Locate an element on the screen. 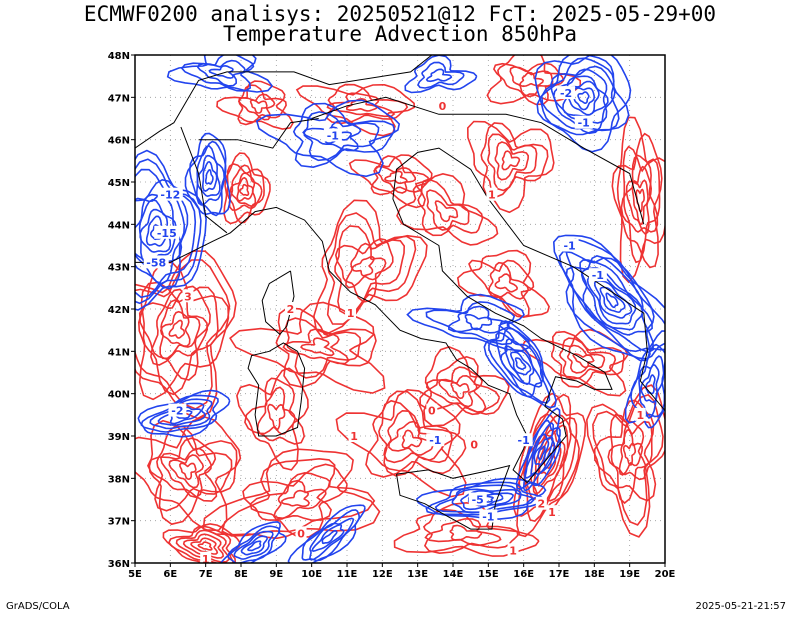 The image size is (800, 618). contour-label: -15 is located at coordinates (167, 233).